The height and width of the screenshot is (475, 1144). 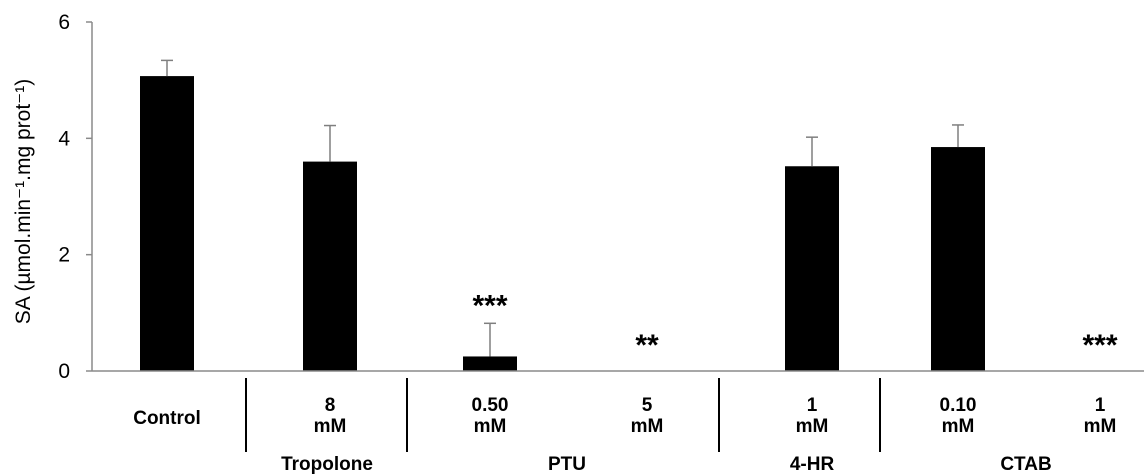 What do you see at coordinates (567, 464) in the screenshot?
I see `group-label: PTU` at bounding box center [567, 464].